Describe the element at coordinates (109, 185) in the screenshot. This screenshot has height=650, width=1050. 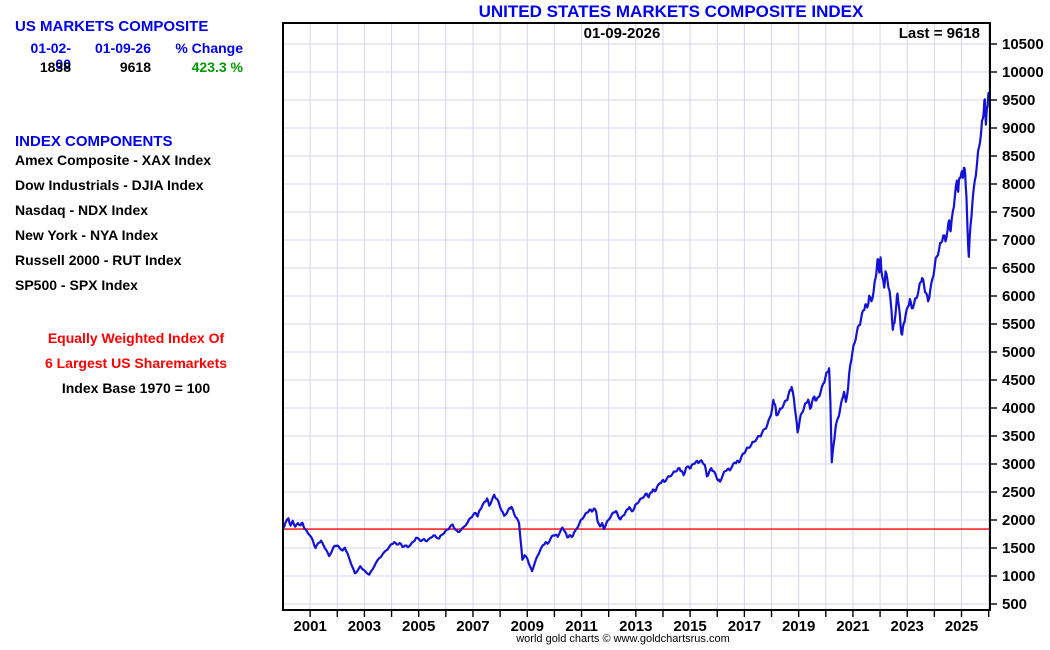
I see `component-item: Dow Industrials - DJIA Index` at that location.